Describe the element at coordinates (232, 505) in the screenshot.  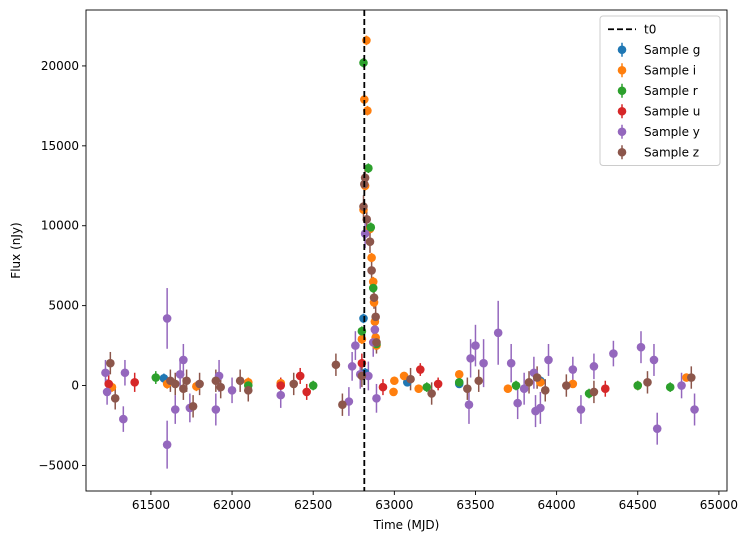
I see `x-tick-label: 62000` at that location.